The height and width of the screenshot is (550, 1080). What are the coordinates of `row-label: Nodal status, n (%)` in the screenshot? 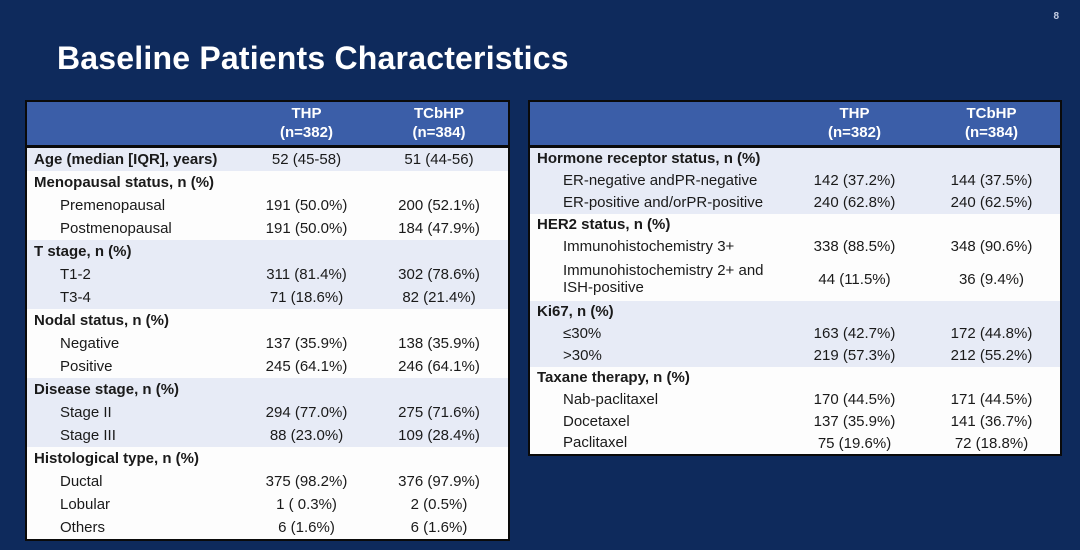 It's located at (102, 320).